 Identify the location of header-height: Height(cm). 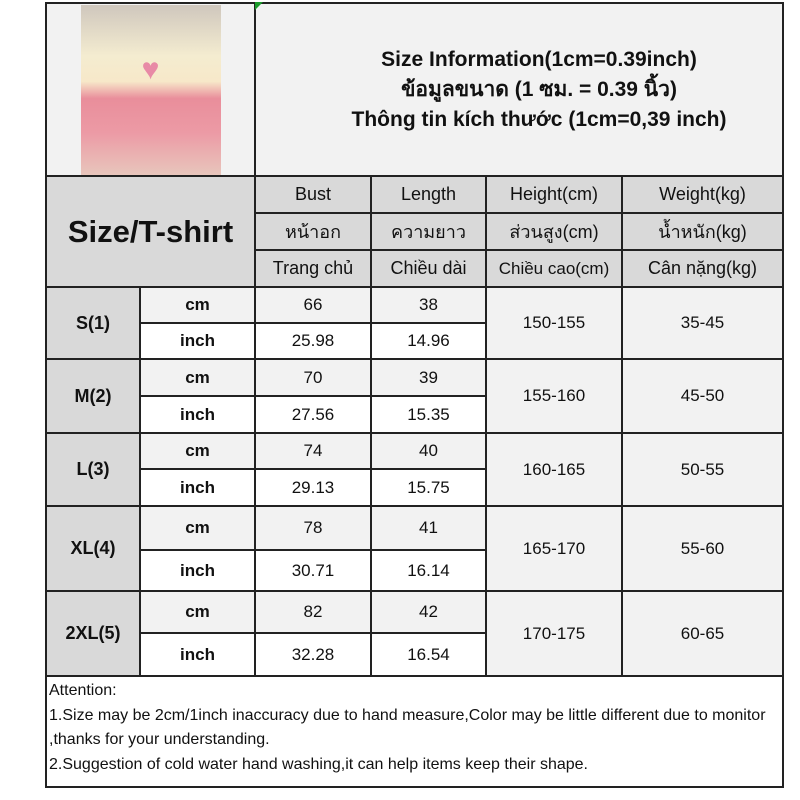
(554, 194).